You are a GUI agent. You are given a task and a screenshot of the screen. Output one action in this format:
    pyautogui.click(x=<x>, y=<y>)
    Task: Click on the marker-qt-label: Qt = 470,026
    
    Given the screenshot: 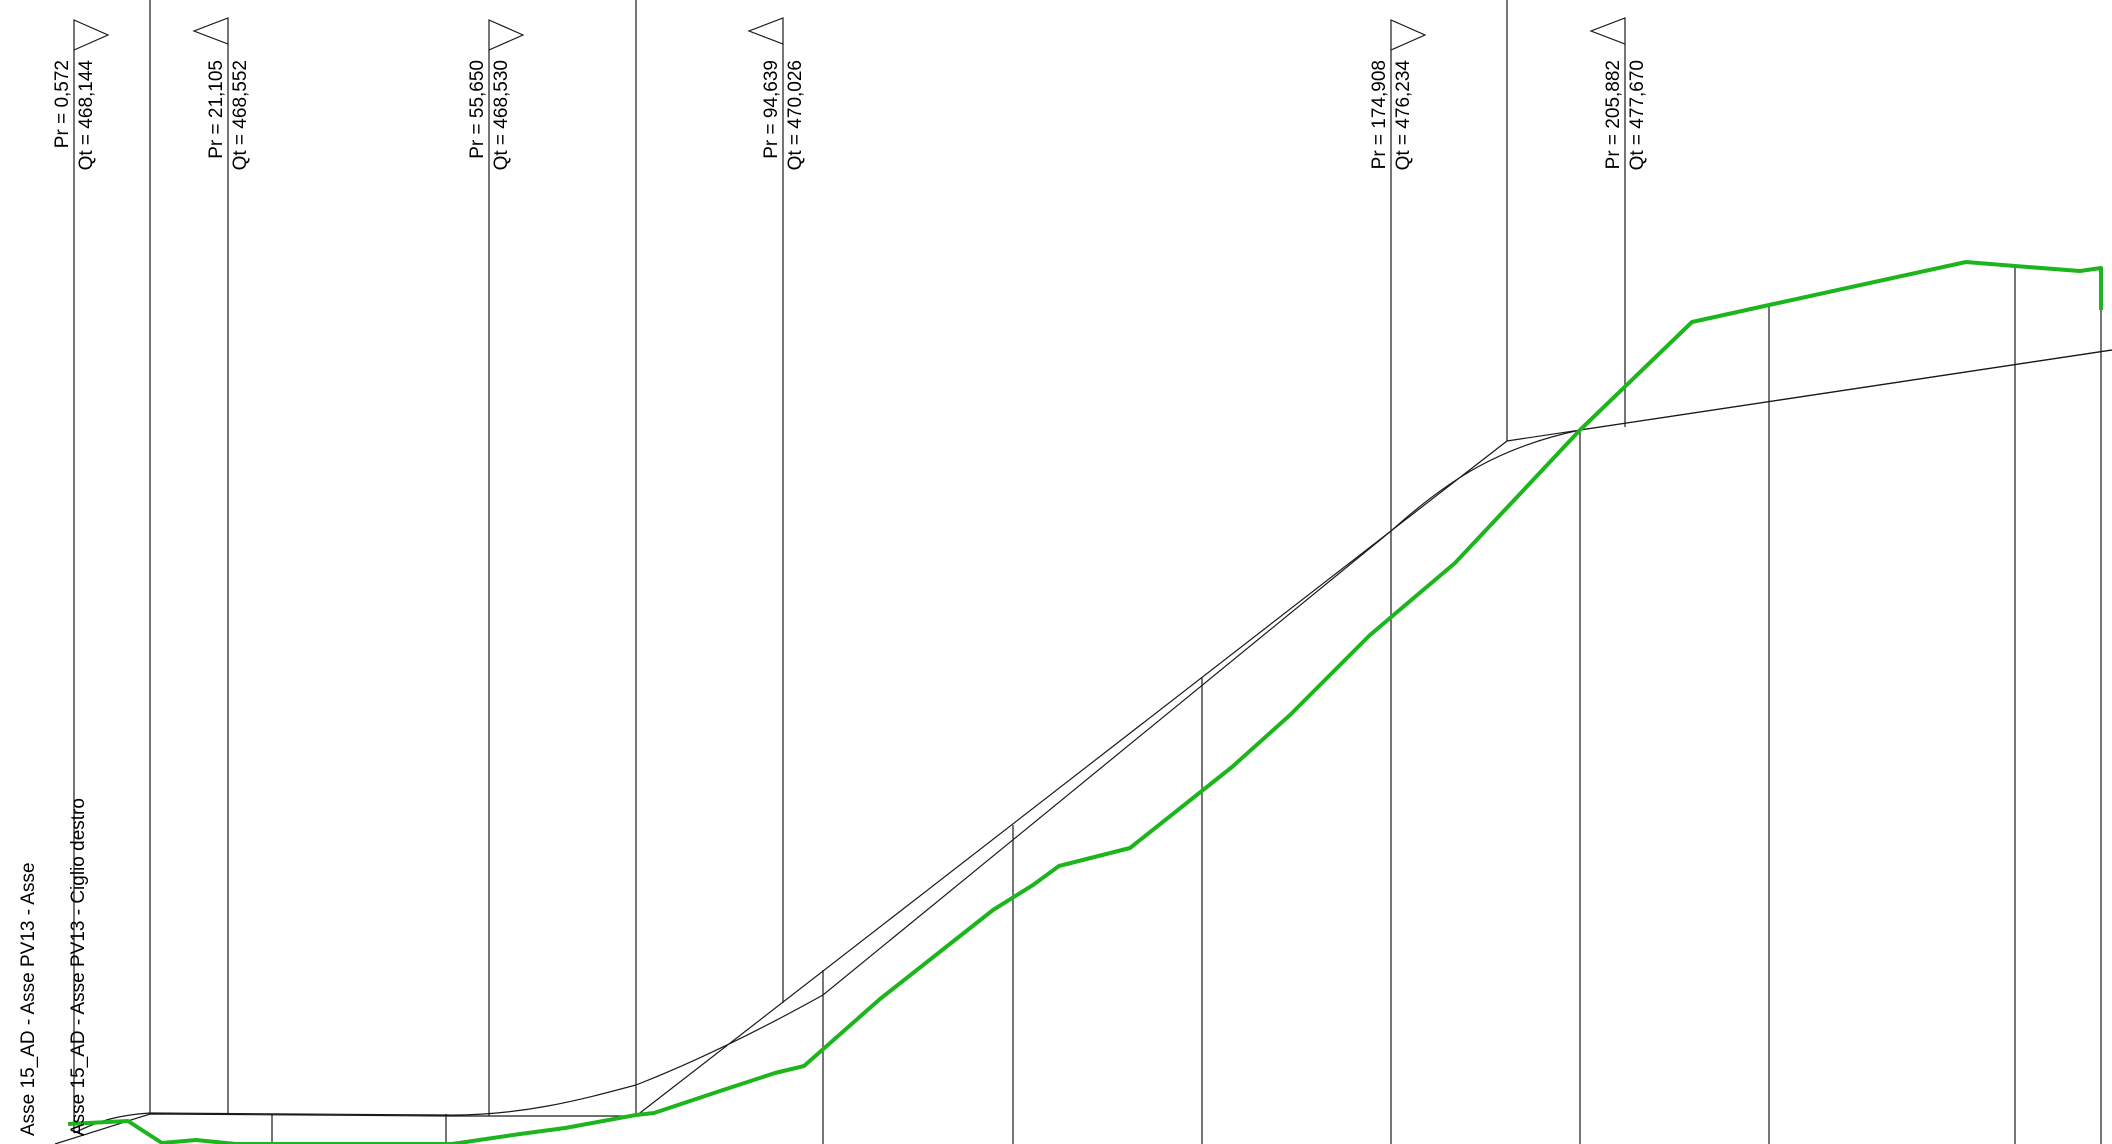 What is the action you would take?
    pyautogui.click(x=795, y=115)
    